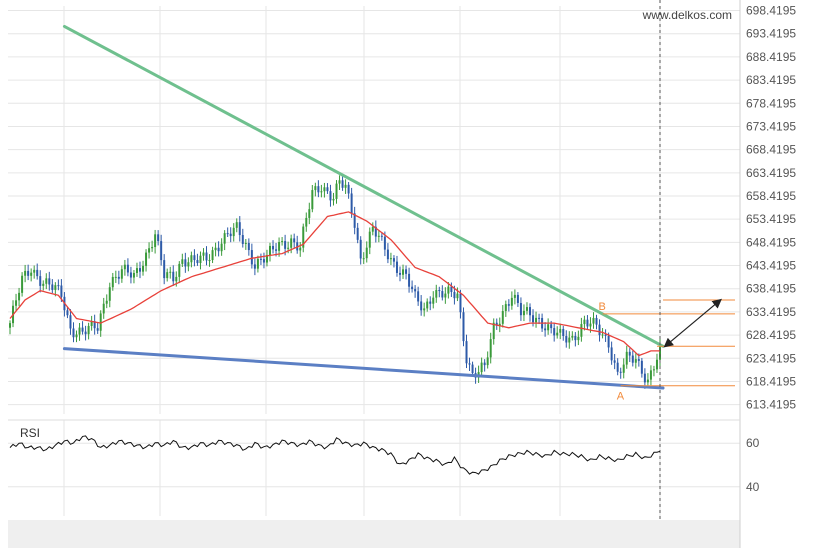  What do you see at coordinates (771, 242) in the screenshot?
I see `y-tick-label: 648.4195` at bounding box center [771, 242].